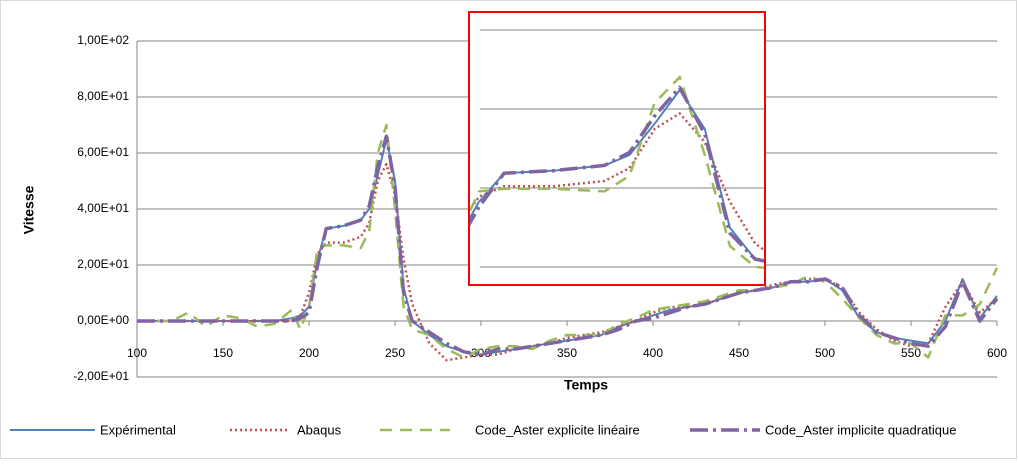  Describe the element at coordinates (223, 353) in the screenshot. I see `x-tick-label: 150` at that location.